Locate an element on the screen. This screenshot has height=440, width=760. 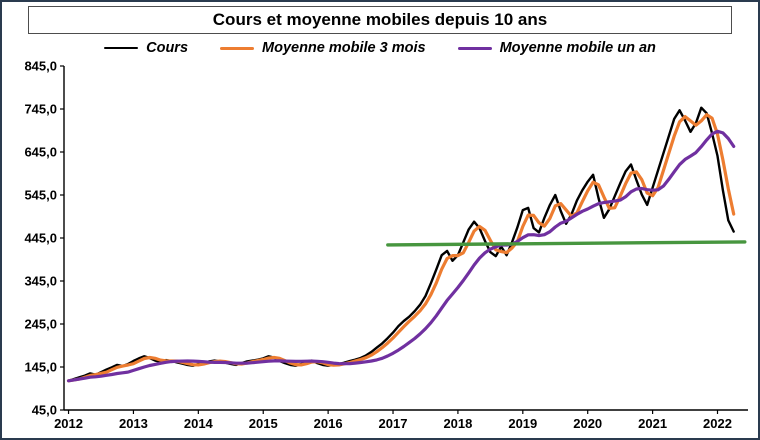
x-tick-label: 2021 is located at coordinates (652, 423).